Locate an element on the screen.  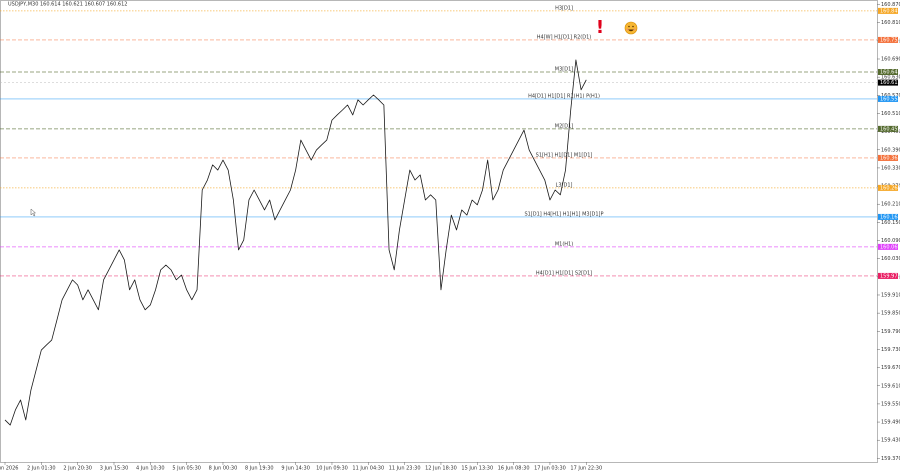
x-tick-label: 4 Jun 10:30 is located at coordinates (150, 469).